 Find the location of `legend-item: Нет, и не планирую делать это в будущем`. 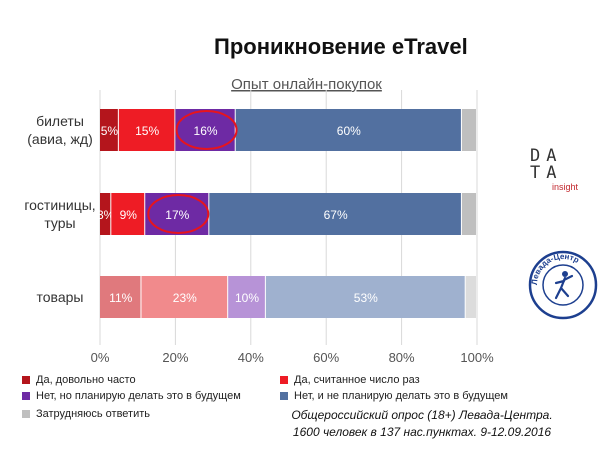

legend-item: Нет, и не планирую делать это в будущем is located at coordinates (394, 396).